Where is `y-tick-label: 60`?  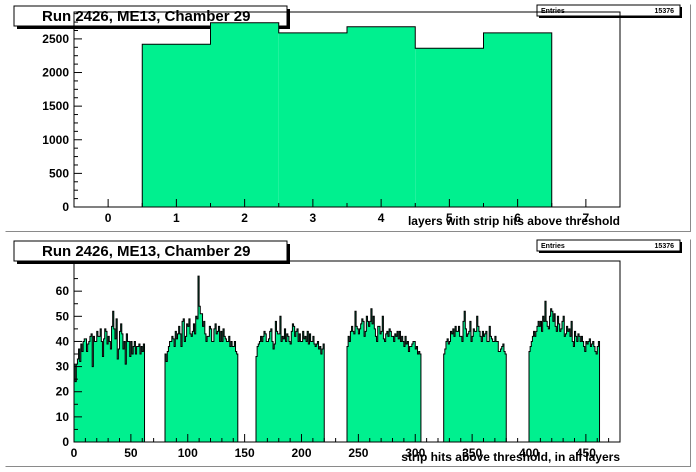 y-tick-label: 60 is located at coordinates (63, 291).